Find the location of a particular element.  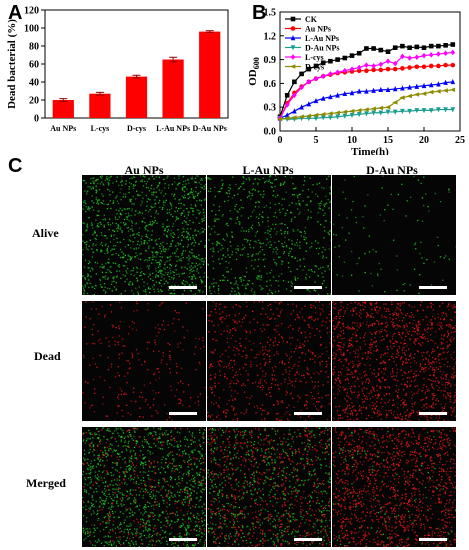

row-header-alive: Alive is located at coordinates (45, 233).